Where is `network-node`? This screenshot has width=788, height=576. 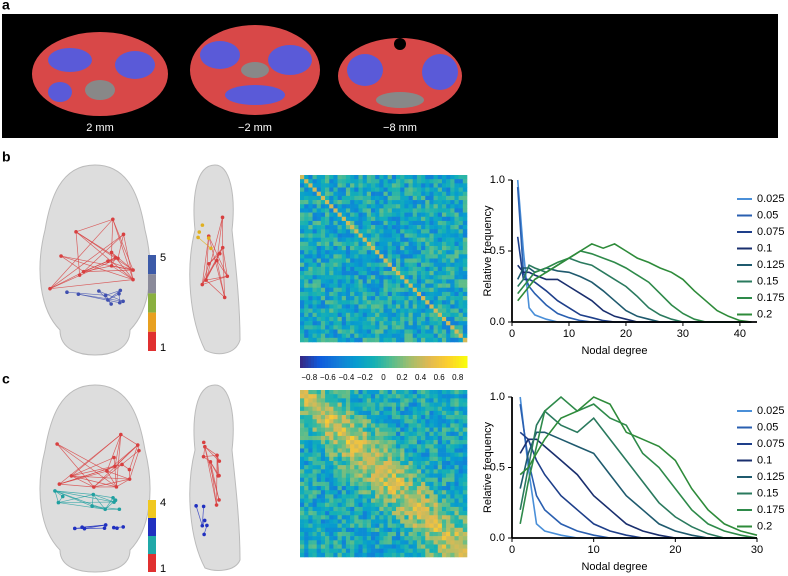
network-node is located at coordinates (207, 526).